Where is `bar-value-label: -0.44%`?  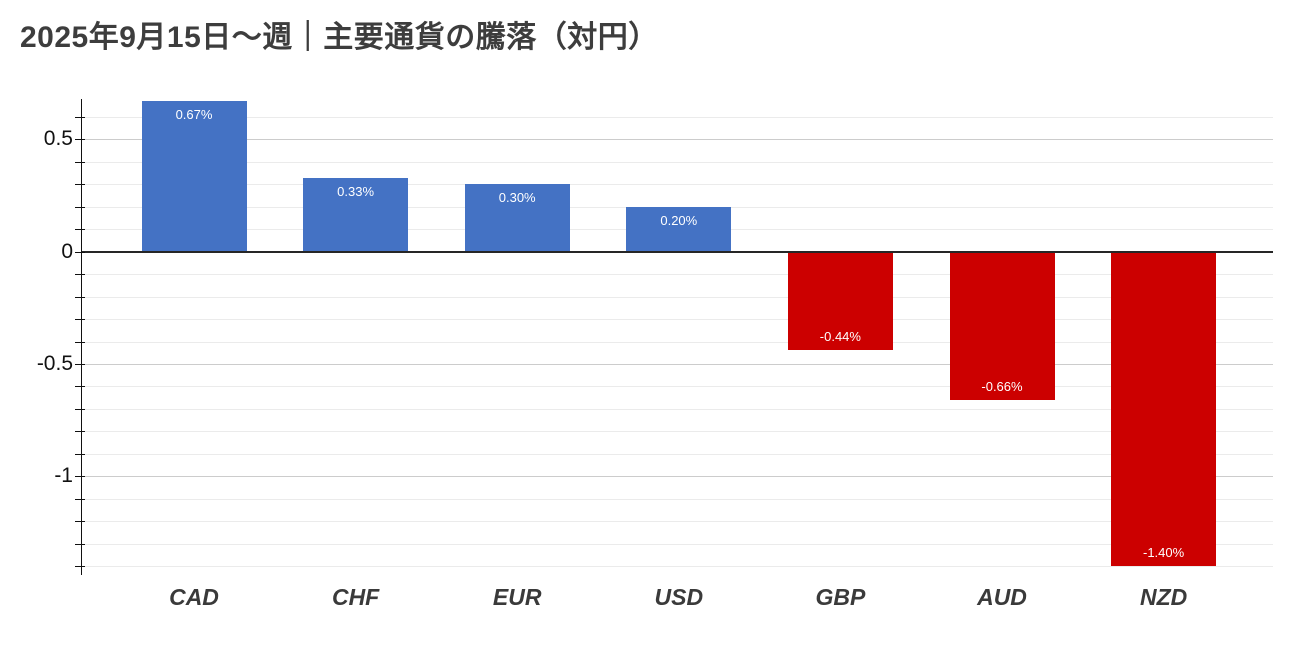 bar-value-label: -0.44% is located at coordinates (840, 337).